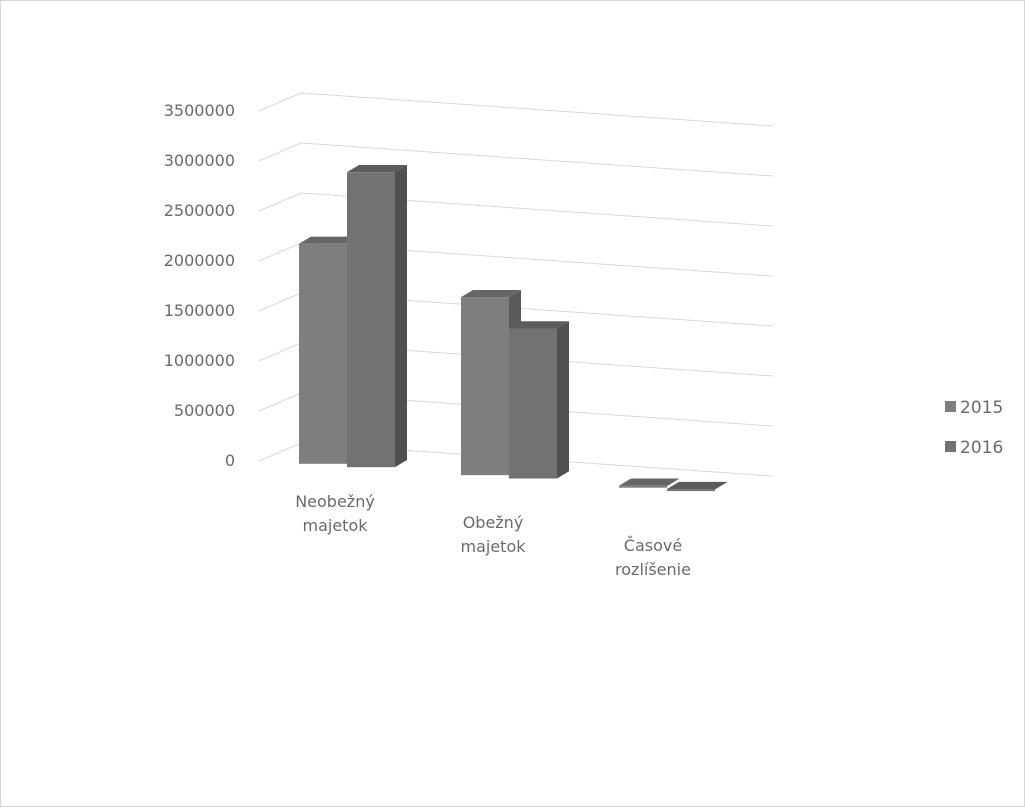 Image resolution: width=1025 pixels, height=812 pixels. Describe the element at coordinates (493, 522) in the screenshot. I see `category-label-1-line-0: Obežný` at that location.